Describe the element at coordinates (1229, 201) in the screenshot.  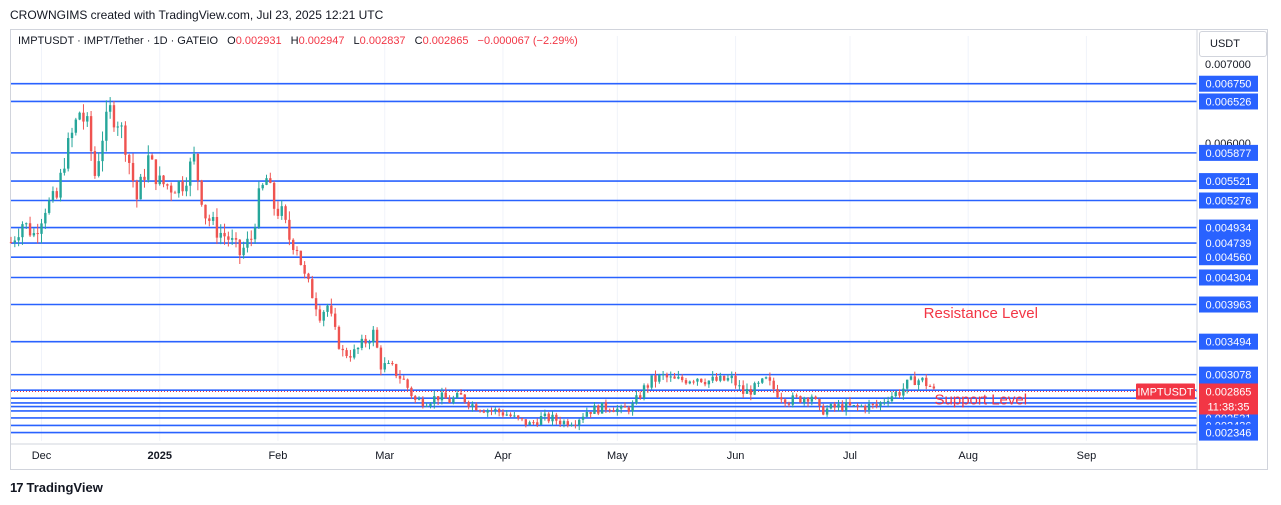
I see `level-price-label: 0.005276` at that location.